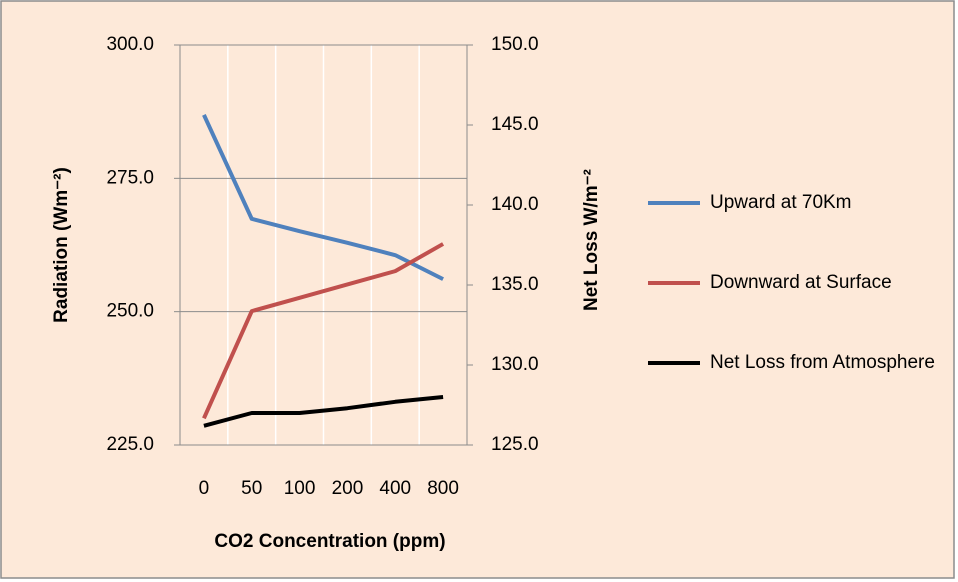 Image resolution: width=958 pixels, height=582 pixels. I want to click on legend-item: Net Loss from Atmosphere, so click(794, 363).